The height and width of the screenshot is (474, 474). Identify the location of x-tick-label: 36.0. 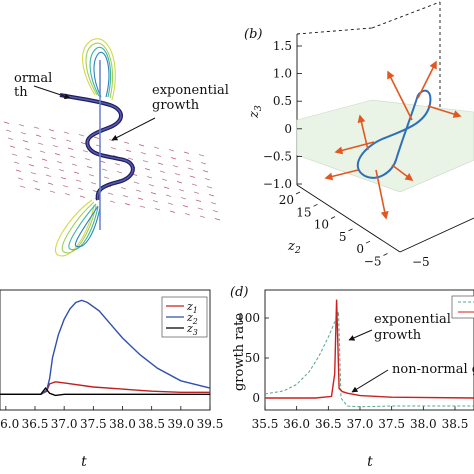
(296, 424).